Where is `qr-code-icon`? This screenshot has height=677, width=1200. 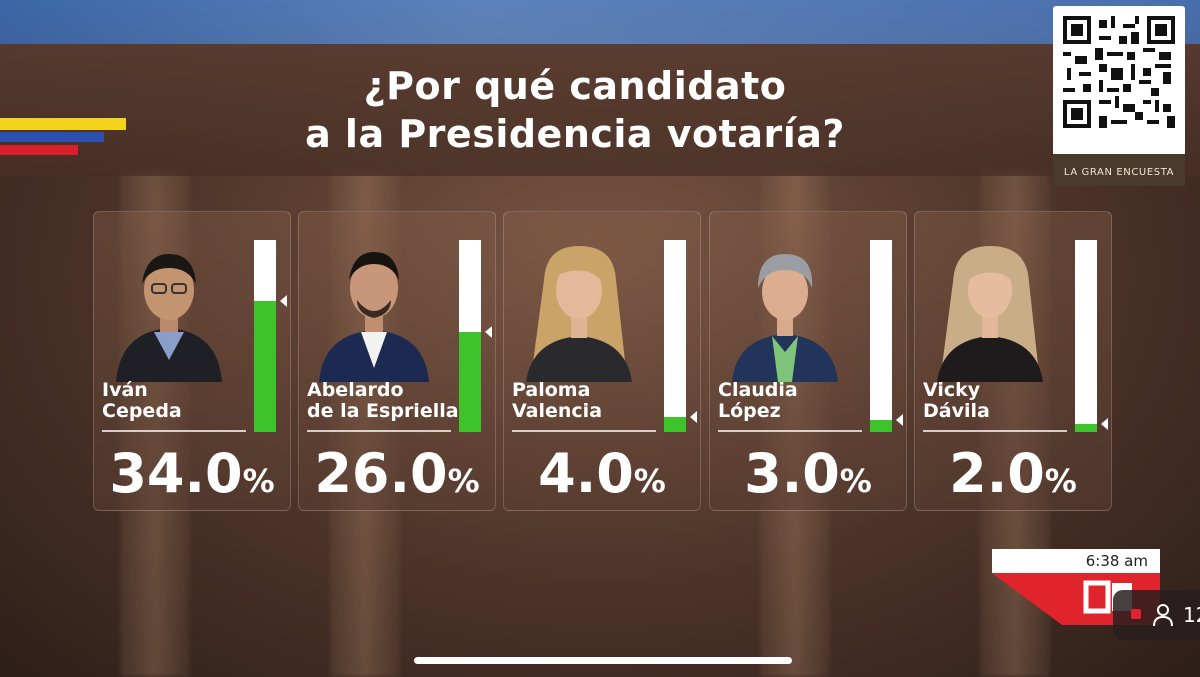
qr-code-icon is located at coordinates (1119, 72).